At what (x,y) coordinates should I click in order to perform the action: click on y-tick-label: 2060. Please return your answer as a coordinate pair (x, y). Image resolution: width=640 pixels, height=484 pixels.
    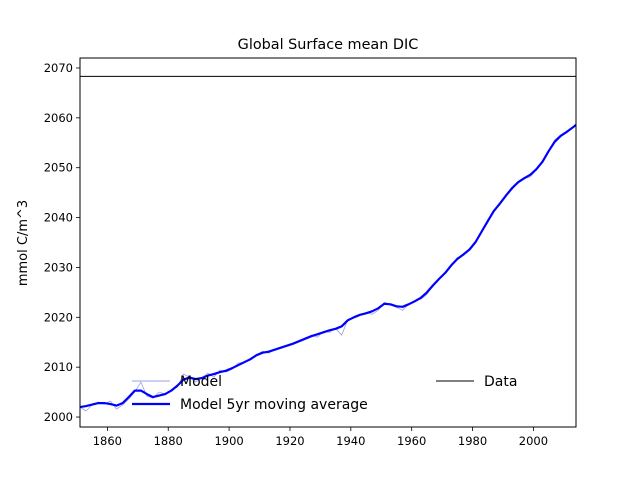
    Looking at the image, I should click on (58, 118).